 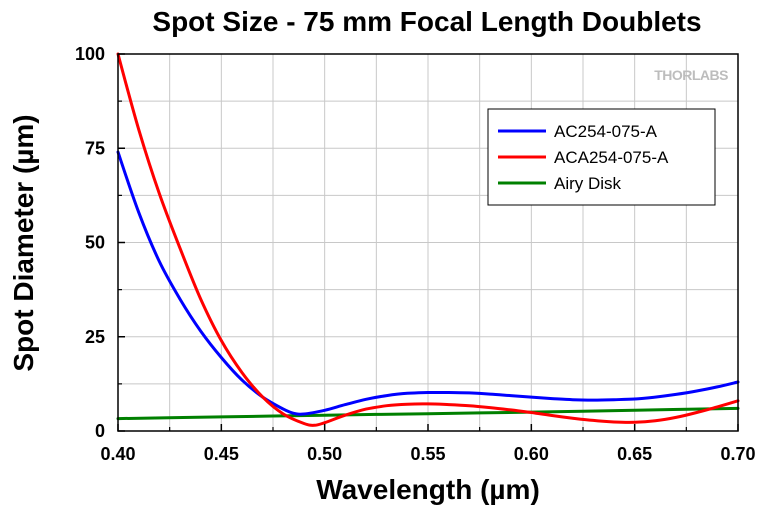 What do you see at coordinates (611, 157) in the screenshot?
I see `legend-label-aca254-075-a: ACA254-075-A` at bounding box center [611, 157].